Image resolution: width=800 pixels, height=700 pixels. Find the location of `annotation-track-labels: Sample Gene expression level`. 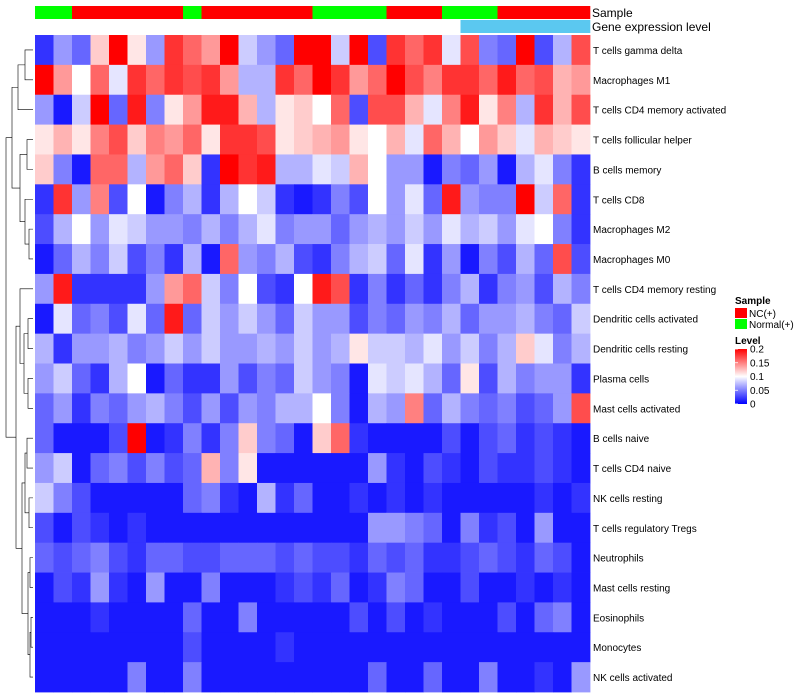

annotation-track-labels: Sample Gene expression level is located at coordinates (651, 20).